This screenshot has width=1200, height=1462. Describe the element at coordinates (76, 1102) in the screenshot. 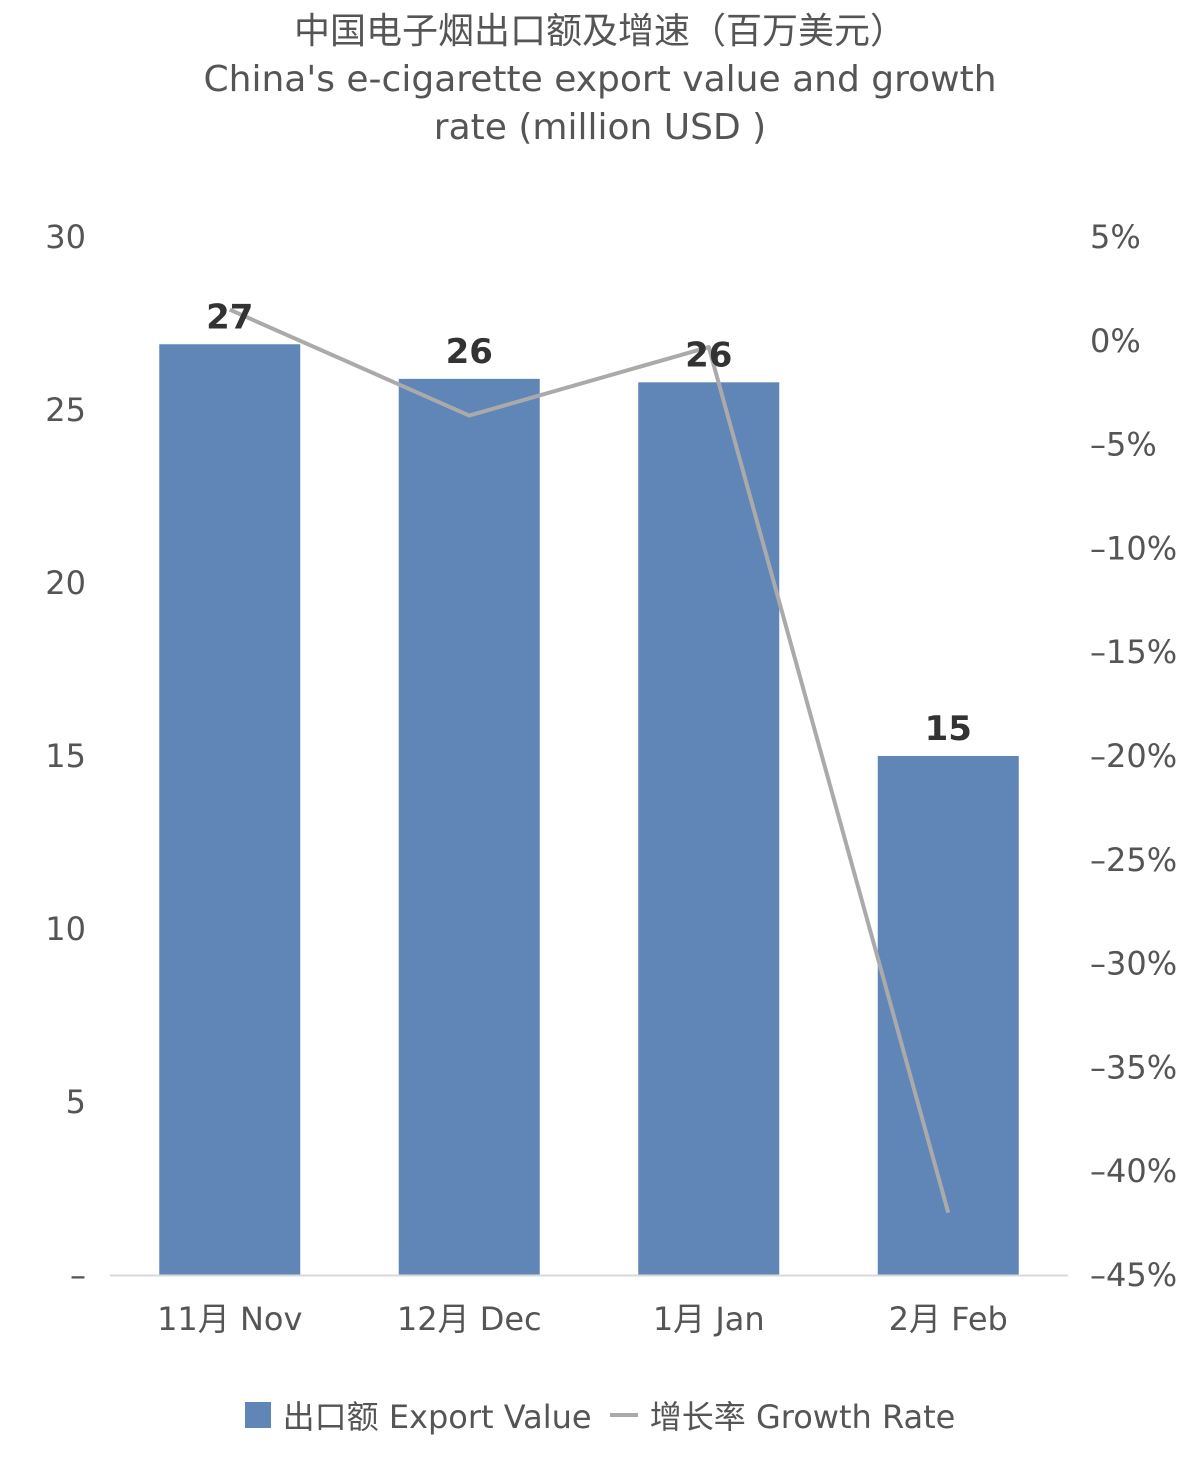

I see `y-left-tick-label: 5` at that location.